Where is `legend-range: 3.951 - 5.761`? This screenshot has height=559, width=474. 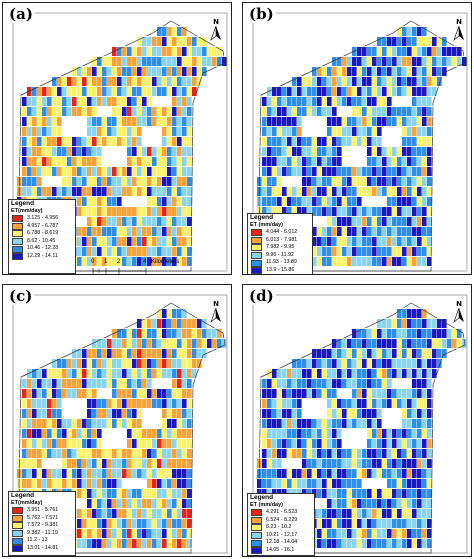 legend-range: 3.951 - 5.761 is located at coordinates (43, 510).